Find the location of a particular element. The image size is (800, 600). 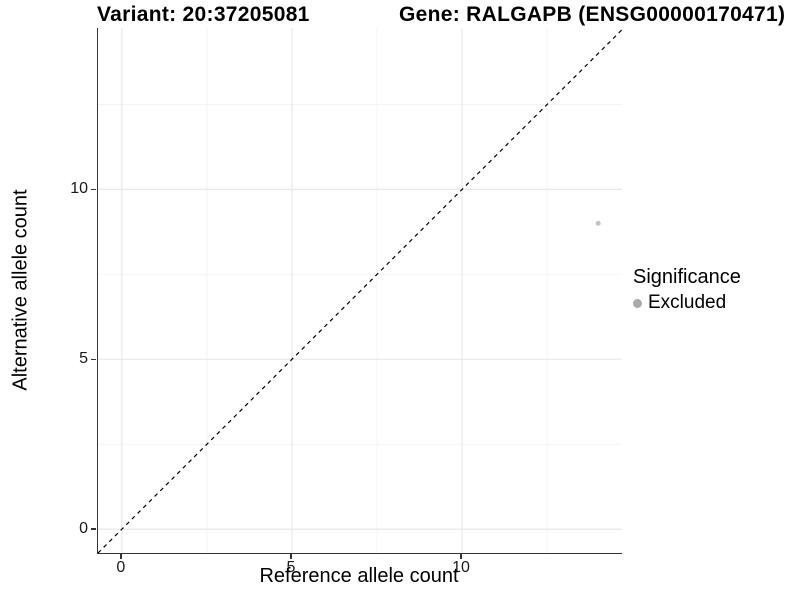

x-axis-title: Reference allele count is located at coordinates (359, 576).